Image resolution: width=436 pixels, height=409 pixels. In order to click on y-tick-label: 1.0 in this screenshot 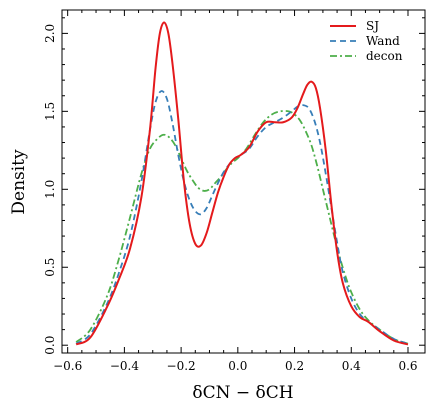, I will do `click(50, 189)`.